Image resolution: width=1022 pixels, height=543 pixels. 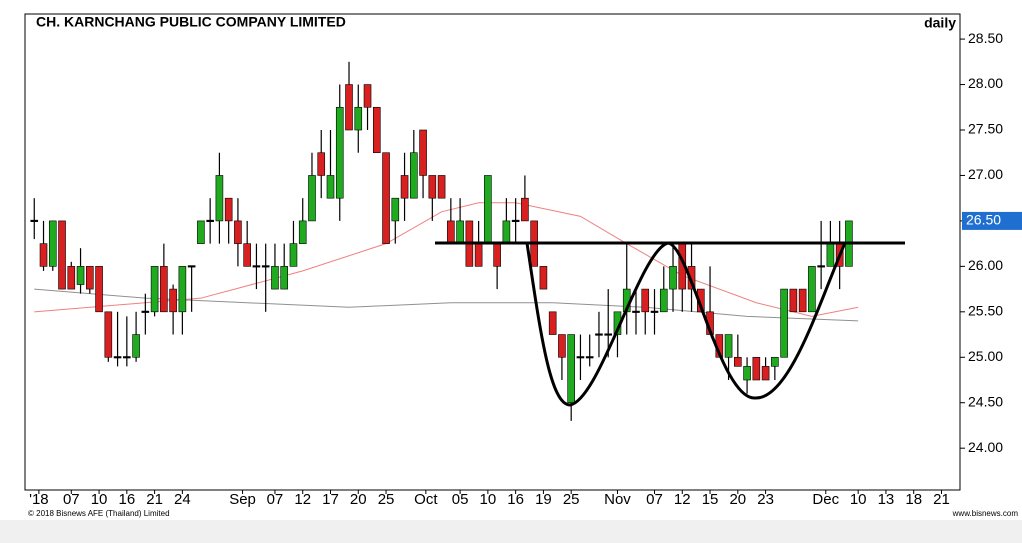 I want to click on x-tick-label: '18, so click(x=39, y=499).